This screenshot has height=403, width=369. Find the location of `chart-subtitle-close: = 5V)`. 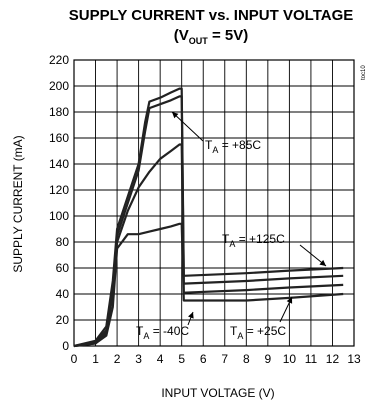

chart-subtitle-close: = 5V) is located at coordinates (228, 35).